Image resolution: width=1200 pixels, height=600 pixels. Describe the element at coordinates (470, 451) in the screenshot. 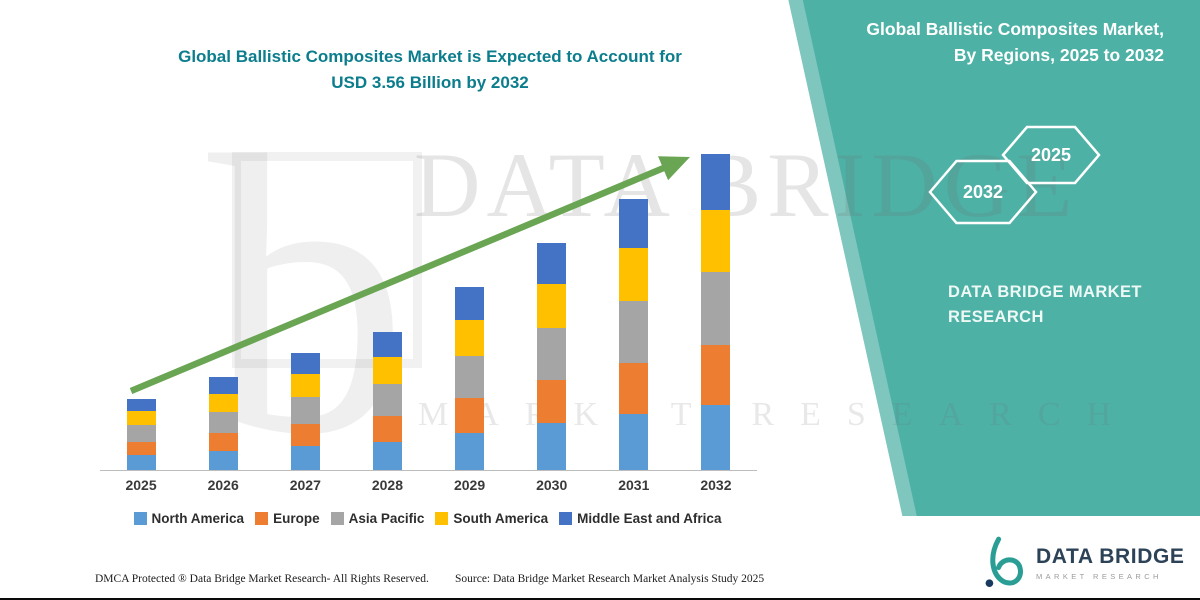

I see `bar-segment-2029-north-america` at that location.